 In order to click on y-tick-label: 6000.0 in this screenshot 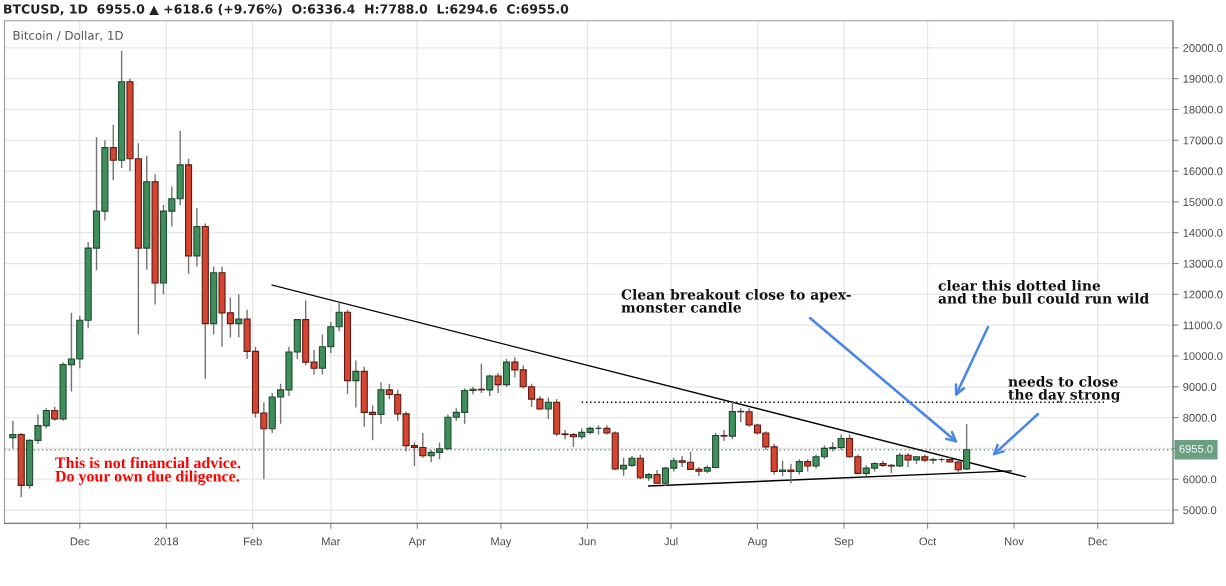, I will do `click(1200, 479)`.